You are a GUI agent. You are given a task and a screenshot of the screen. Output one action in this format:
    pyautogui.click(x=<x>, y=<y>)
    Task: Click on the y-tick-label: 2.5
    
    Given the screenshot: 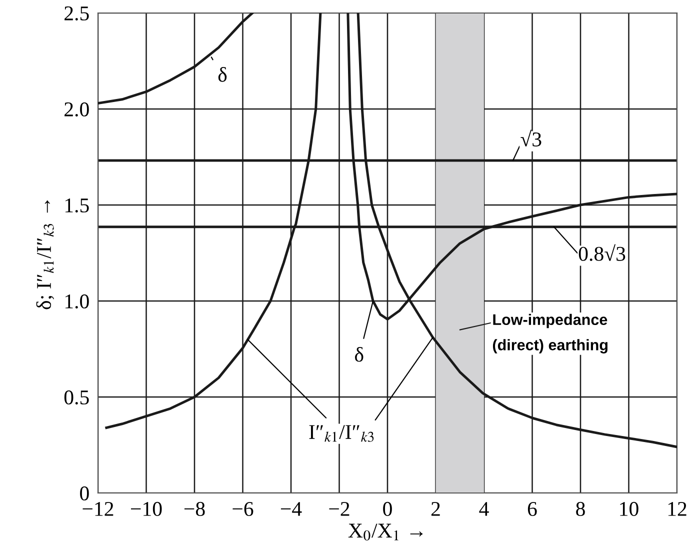 What is the action you would take?
    pyautogui.click(x=76, y=13)
    